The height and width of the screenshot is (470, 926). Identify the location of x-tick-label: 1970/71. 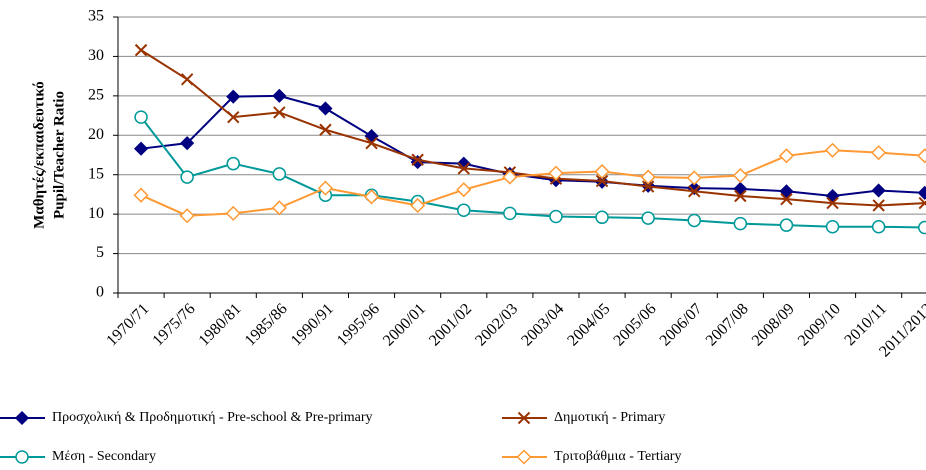
(127, 324).